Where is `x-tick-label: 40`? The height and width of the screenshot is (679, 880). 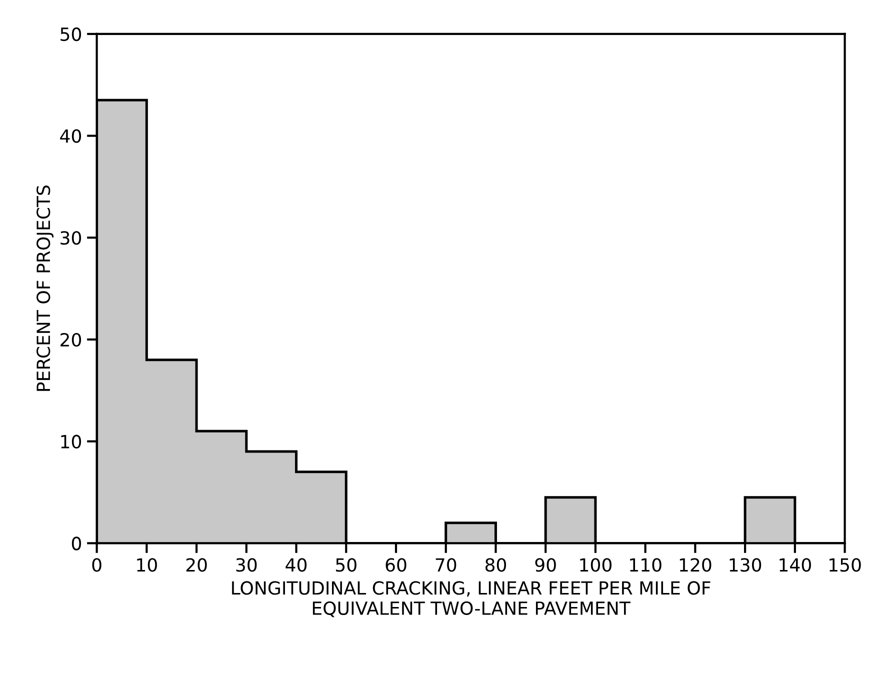 x-tick-label: 40 is located at coordinates (296, 565).